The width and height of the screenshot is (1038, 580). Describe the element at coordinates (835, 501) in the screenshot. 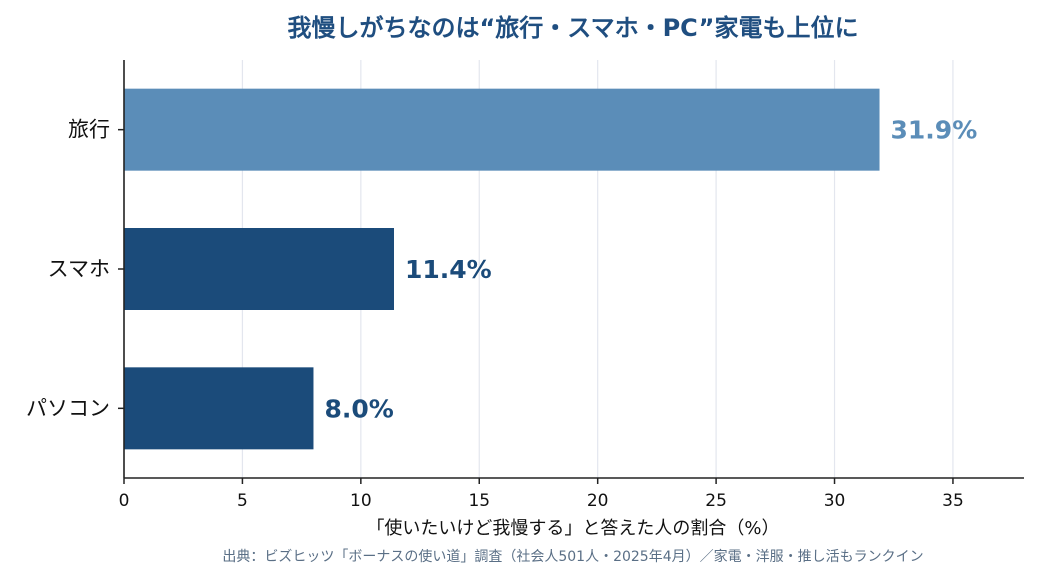

I see `x-tick-label: 30` at that location.